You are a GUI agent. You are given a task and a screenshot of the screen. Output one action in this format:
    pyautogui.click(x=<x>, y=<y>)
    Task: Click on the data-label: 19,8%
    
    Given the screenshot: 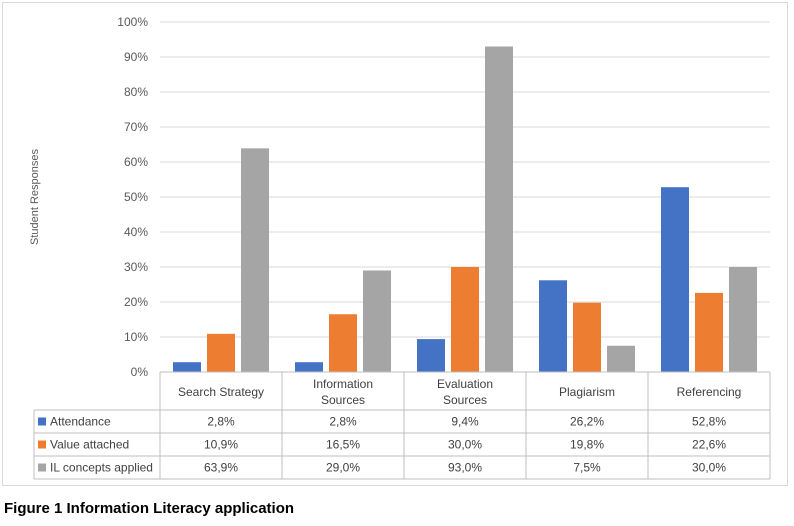 What is the action you would take?
    pyautogui.click(x=587, y=445)
    